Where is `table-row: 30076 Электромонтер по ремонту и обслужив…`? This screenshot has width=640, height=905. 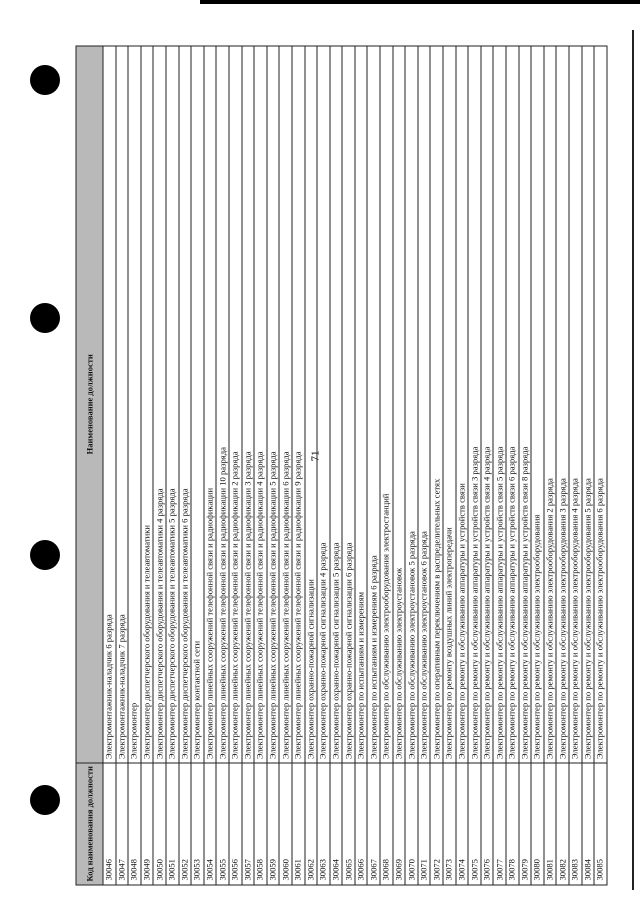 table-row: 30076 Электромонтер по ремонту и обслужив… is located at coordinates (486, 465).